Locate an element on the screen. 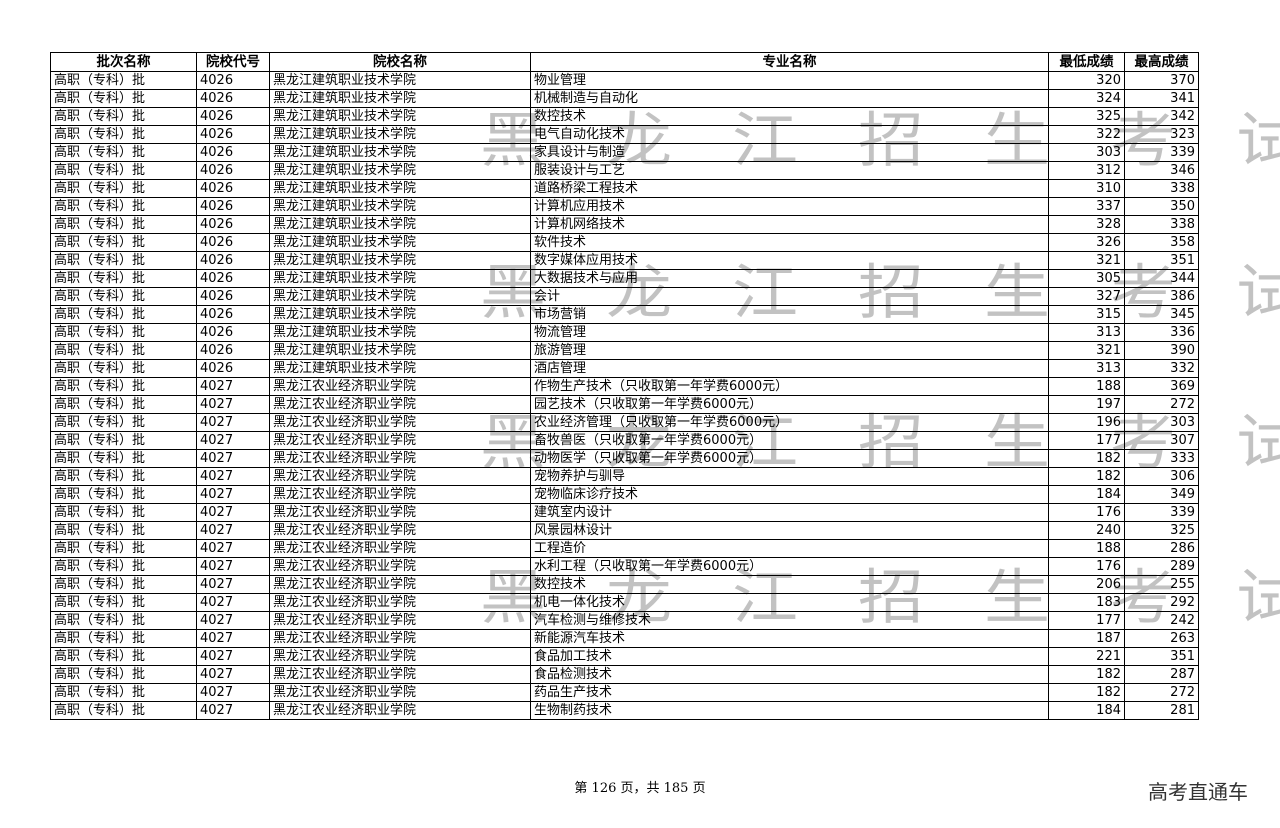 This screenshot has height=828, width=1280. cell-max-score: 286 is located at coordinates (1161, 548).